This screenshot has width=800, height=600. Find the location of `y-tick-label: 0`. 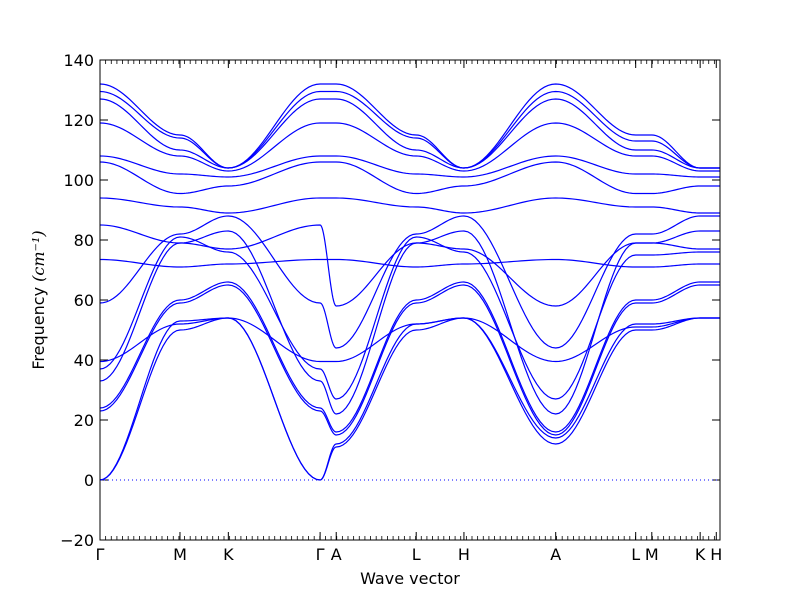

y-tick-label: 0 is located at coordinates (89, 480).